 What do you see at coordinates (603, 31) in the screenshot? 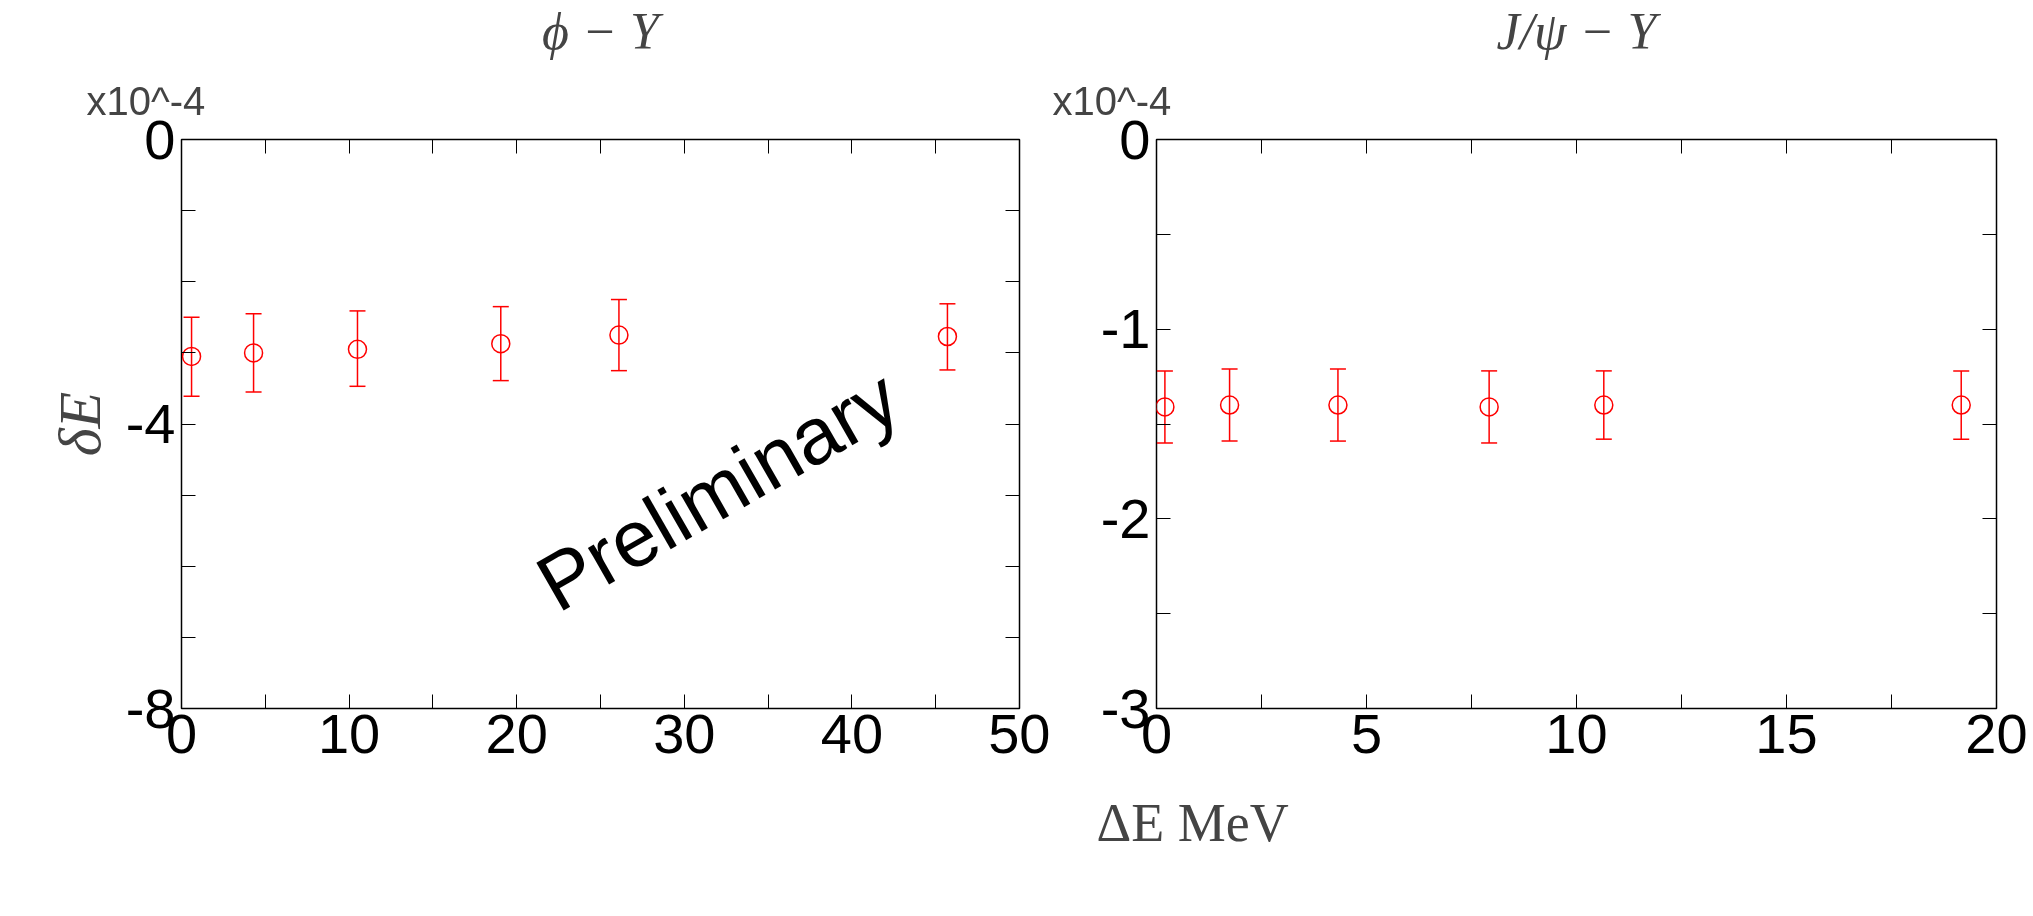
I see `chart-title: ϕ − Υ` at bounding box center [603, 31].